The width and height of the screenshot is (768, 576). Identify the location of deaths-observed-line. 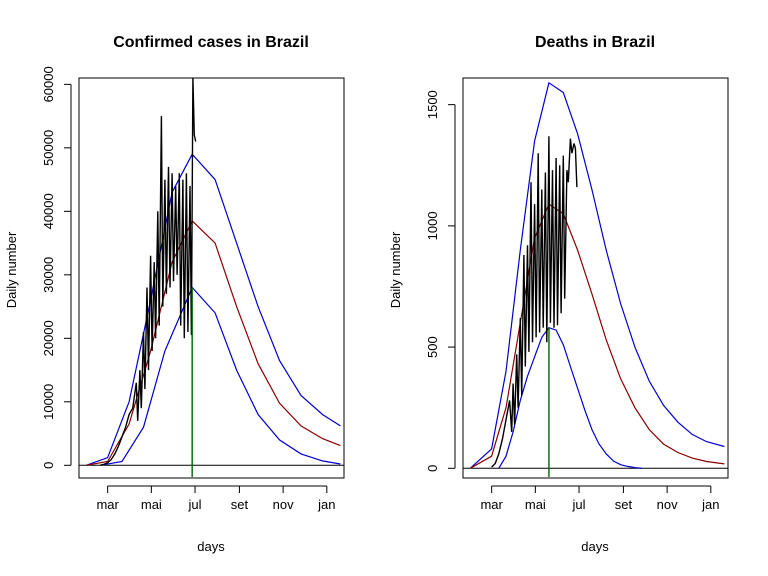
(534, 302).